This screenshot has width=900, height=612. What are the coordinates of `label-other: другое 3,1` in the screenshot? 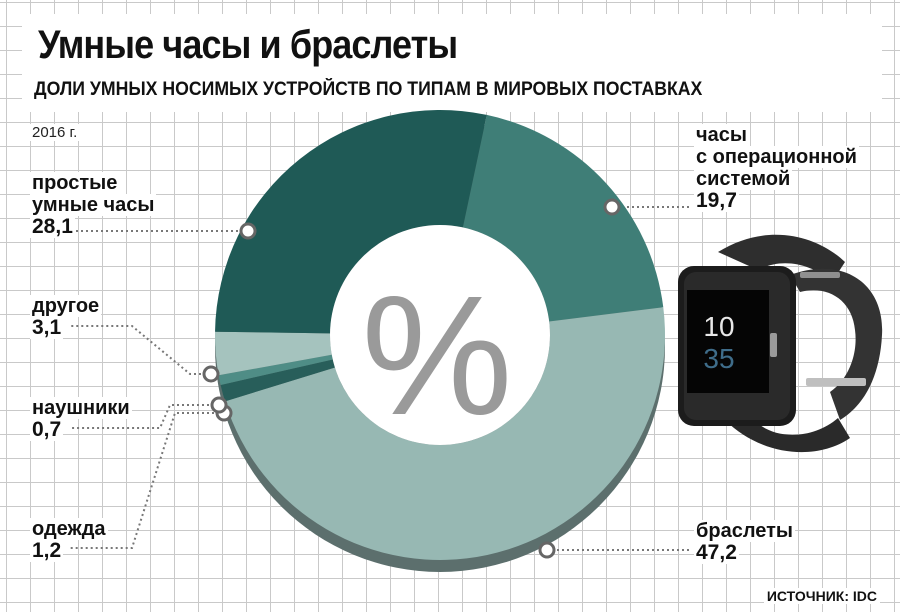 It's located at (66, 317).